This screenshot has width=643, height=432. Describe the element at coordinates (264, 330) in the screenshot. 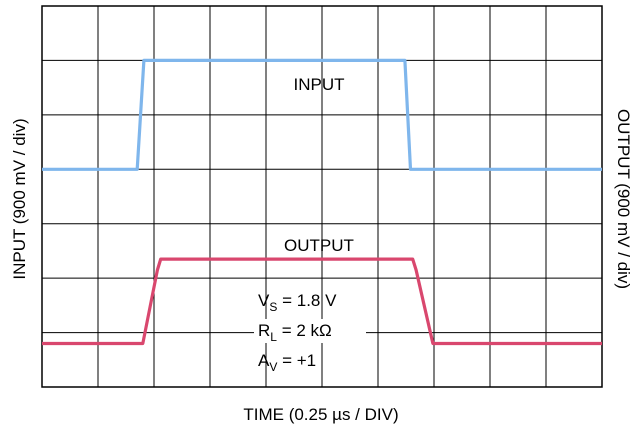

I see `annotation-rl-base: R` at that location.